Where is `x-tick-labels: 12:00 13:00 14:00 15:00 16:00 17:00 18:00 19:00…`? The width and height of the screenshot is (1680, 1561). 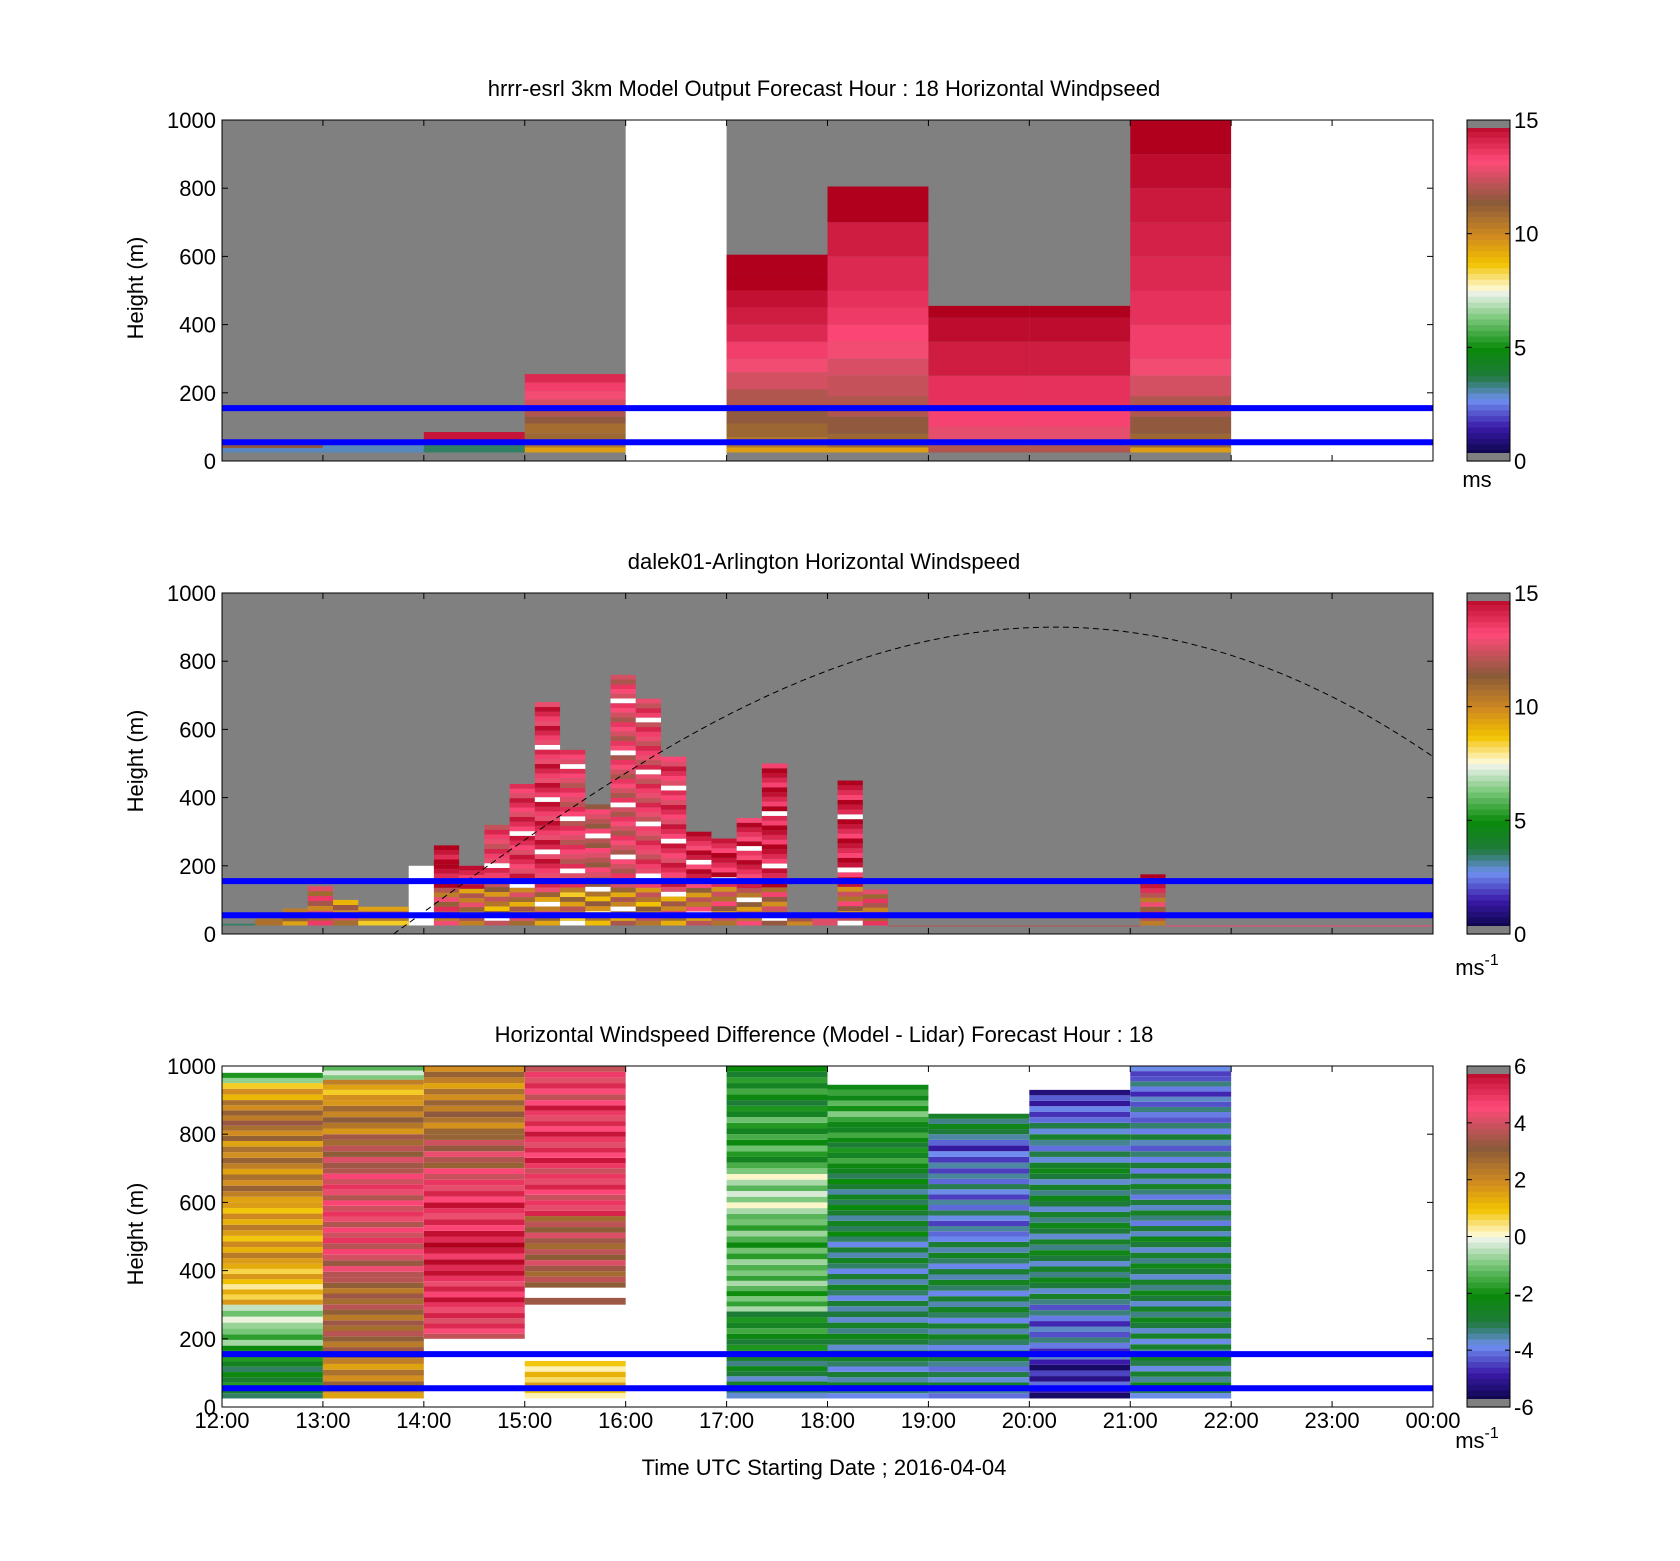
x-tick-labels: 12:00 13:00 14:00 15:00 16:00 17:00 18:00 19:00… is located at coordinates (827, 1420).